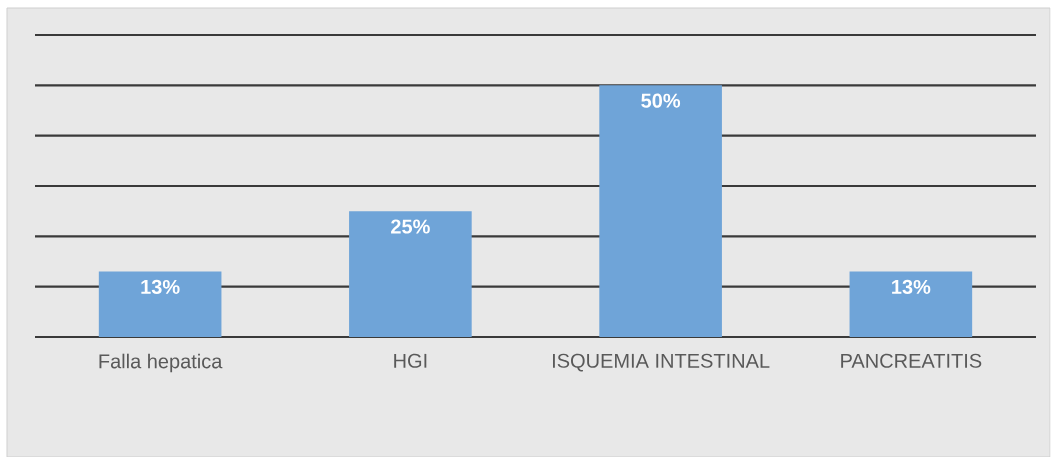 This screenshot has height=457, width=1058. I want to click on x-tick-label: PANCREATITIS, so click(911, 360).